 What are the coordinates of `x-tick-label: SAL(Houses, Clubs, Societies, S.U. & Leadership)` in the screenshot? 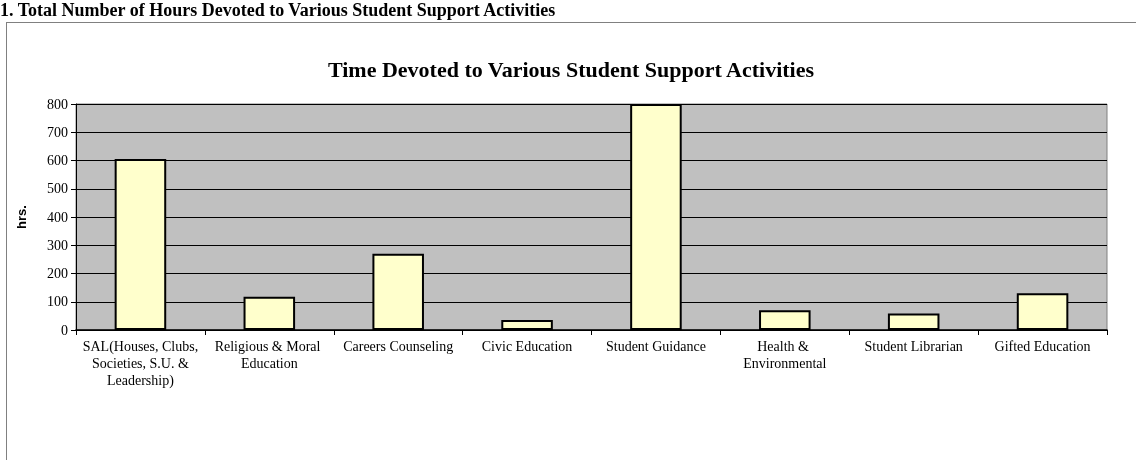 It's located at (140, 364).